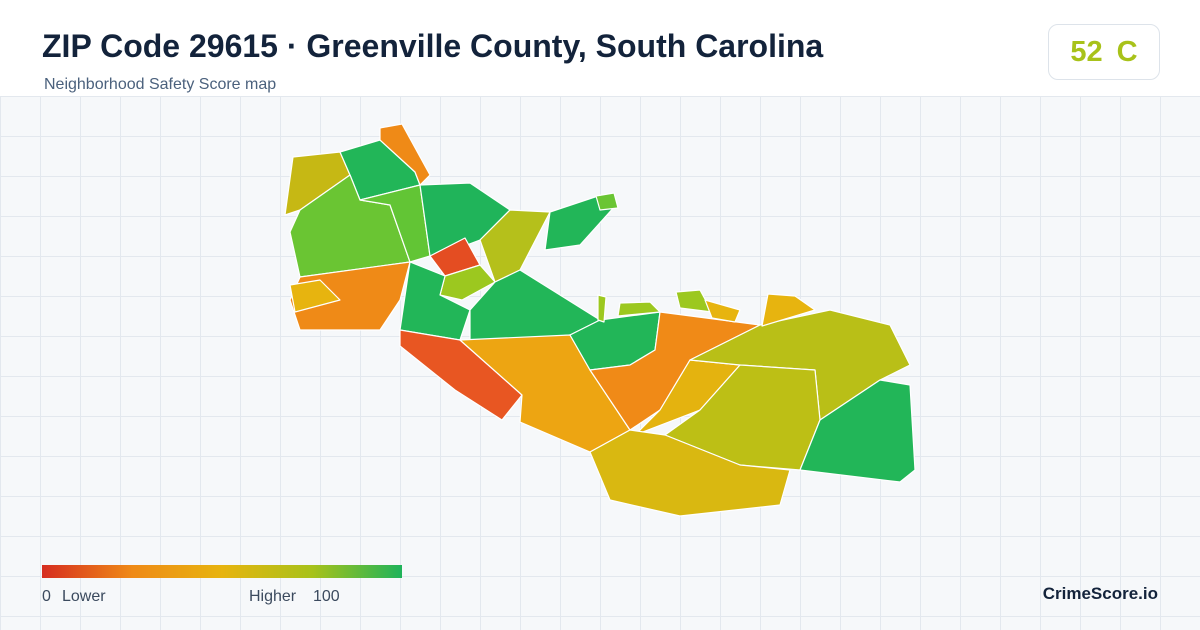  Describe the element at coordinates (46, 596) in the screenshot. I see `legend-min: 0` at that location.